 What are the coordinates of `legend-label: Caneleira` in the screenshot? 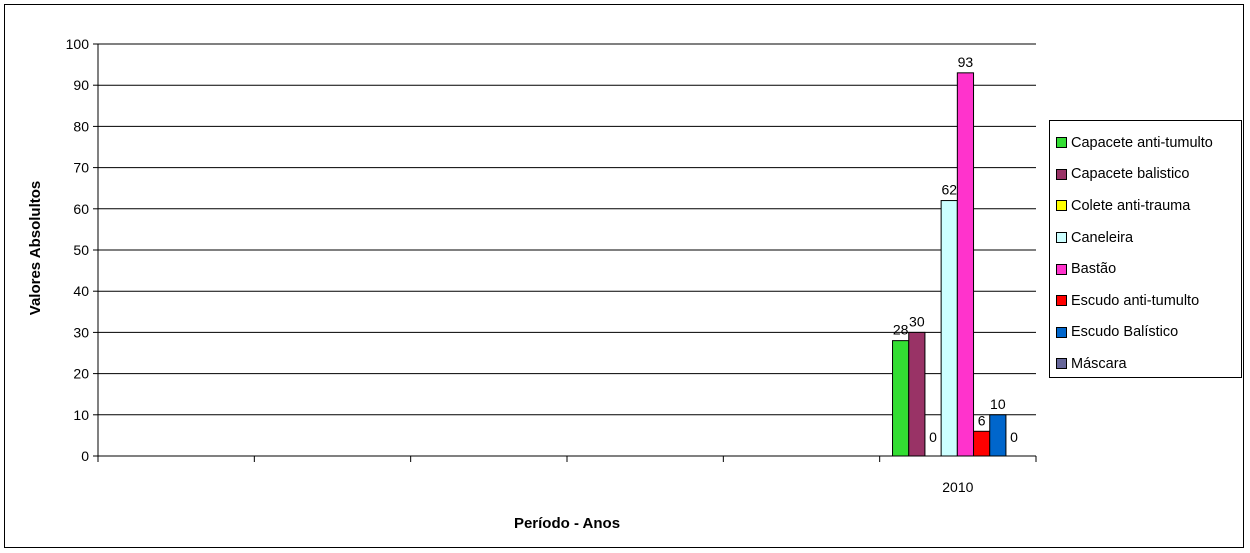 It's located at (1102, 237).